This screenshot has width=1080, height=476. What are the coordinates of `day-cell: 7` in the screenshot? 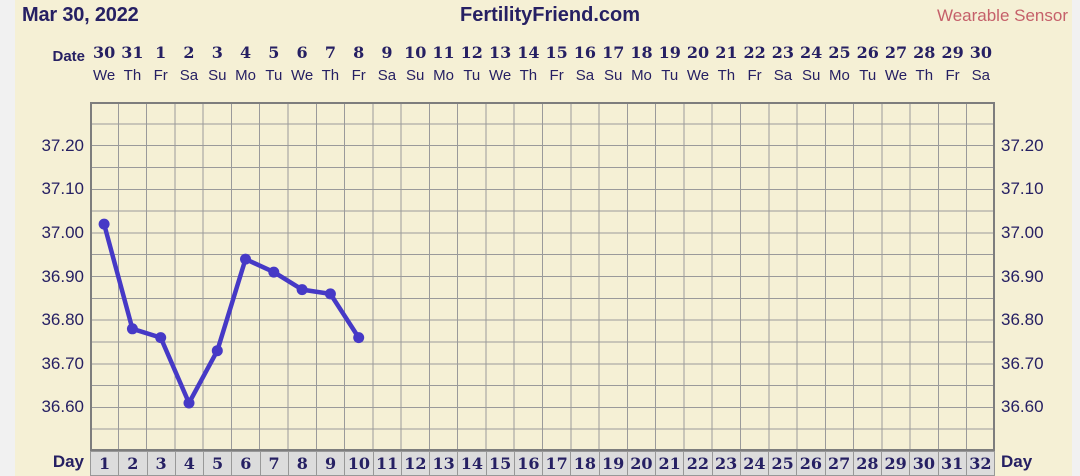 It's located at (274, 463).